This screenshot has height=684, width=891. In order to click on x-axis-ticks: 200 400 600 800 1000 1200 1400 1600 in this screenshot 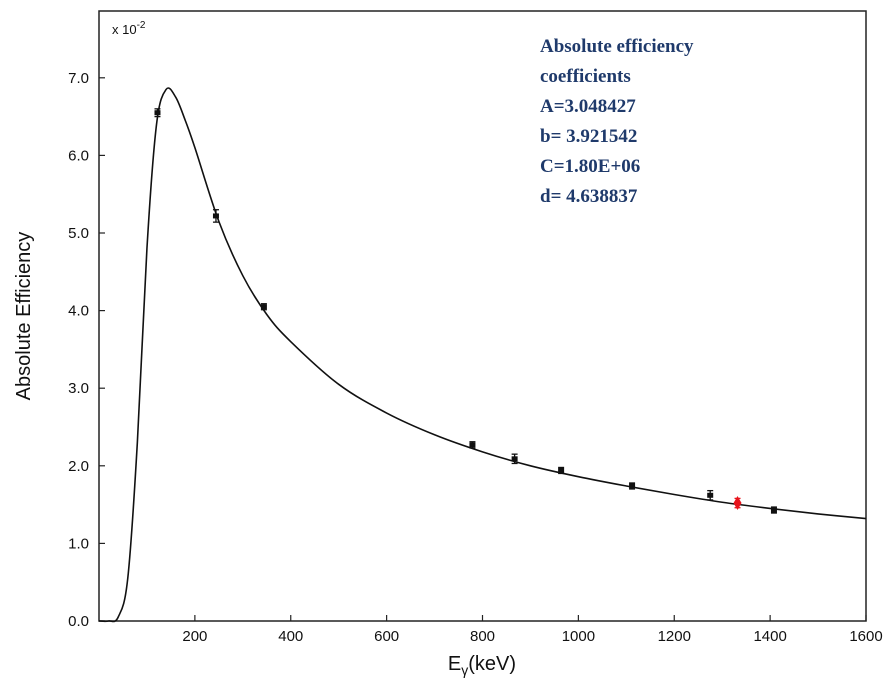, I will do `click(532, 630)`.